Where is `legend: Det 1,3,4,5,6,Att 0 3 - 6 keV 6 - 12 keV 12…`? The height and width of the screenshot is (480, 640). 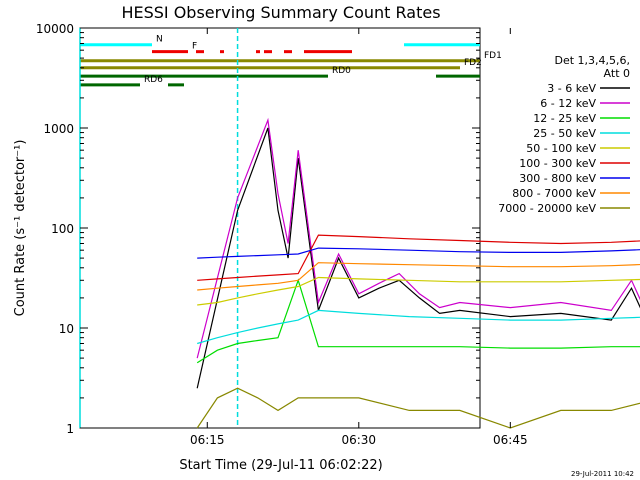
legend: Det 1,3,4,5,6,Att 0 3 - 6 keV 6 - 12 keV 12… is located at coordinates (564, 134).